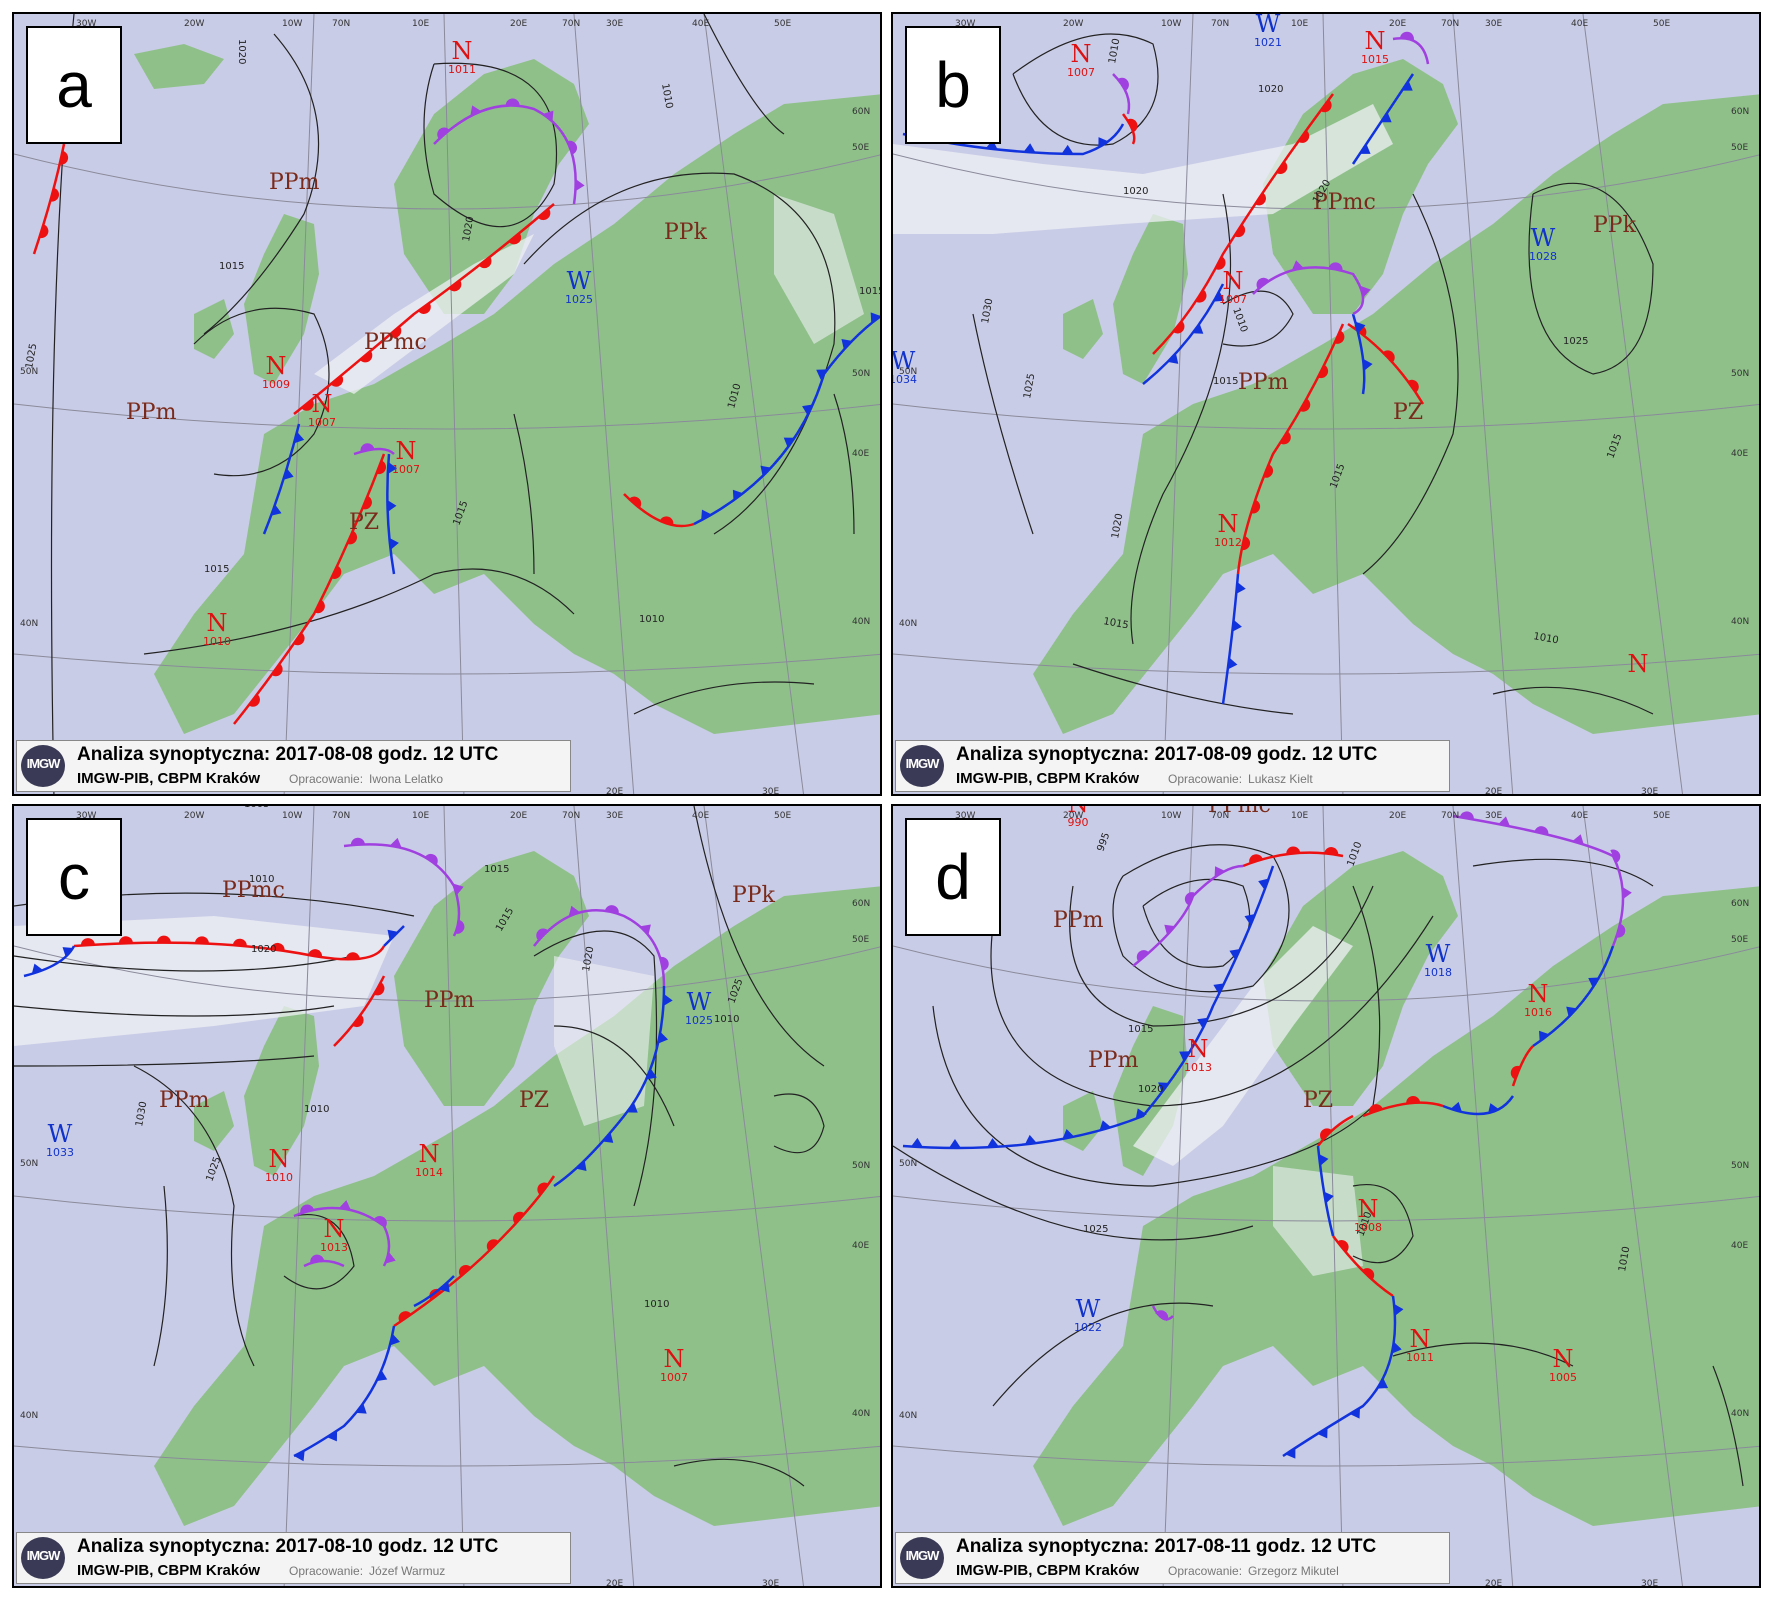 The width and height of the screenshot is (1772, 1599). Describe the element at coordinates (43, 766) in the screenshot. I see `imgw-logo: IMGW` at that location.